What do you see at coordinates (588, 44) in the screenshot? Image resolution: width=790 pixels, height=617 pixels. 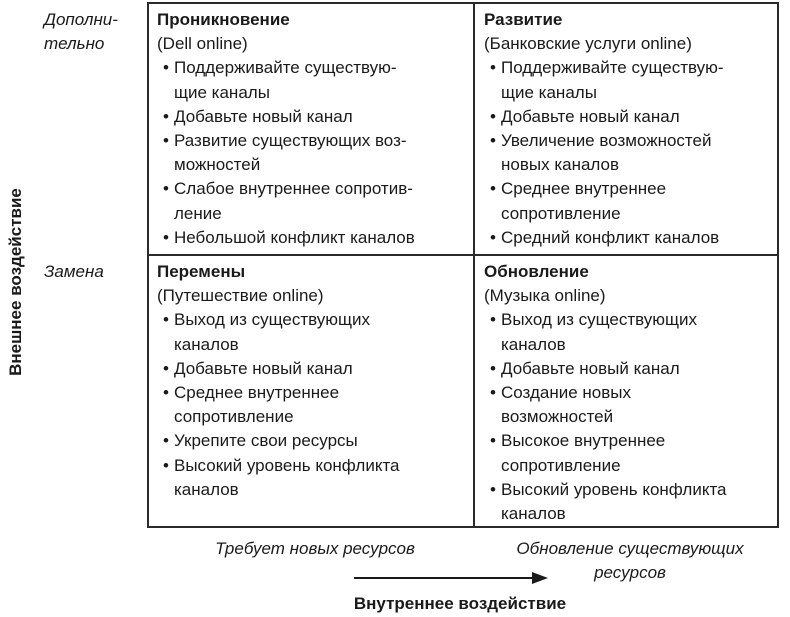 I see `quadrant-example: (Банковские услуги online)` at bounding box center [588, 44].